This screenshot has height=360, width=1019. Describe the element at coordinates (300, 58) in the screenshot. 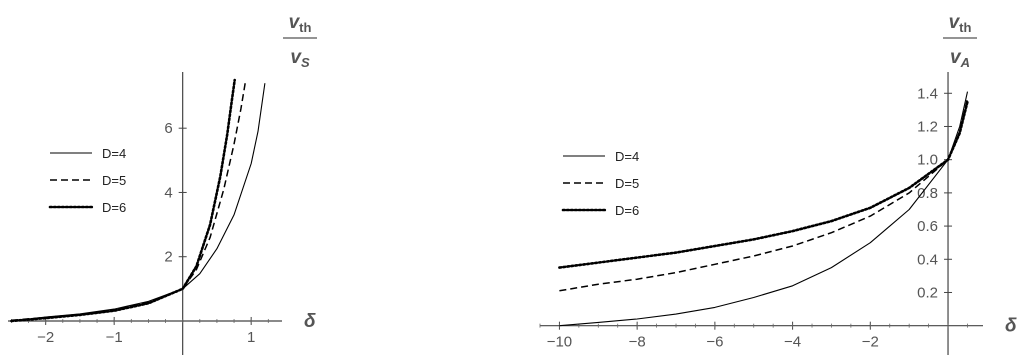

I see `y-label-denominator: vS` at that location.